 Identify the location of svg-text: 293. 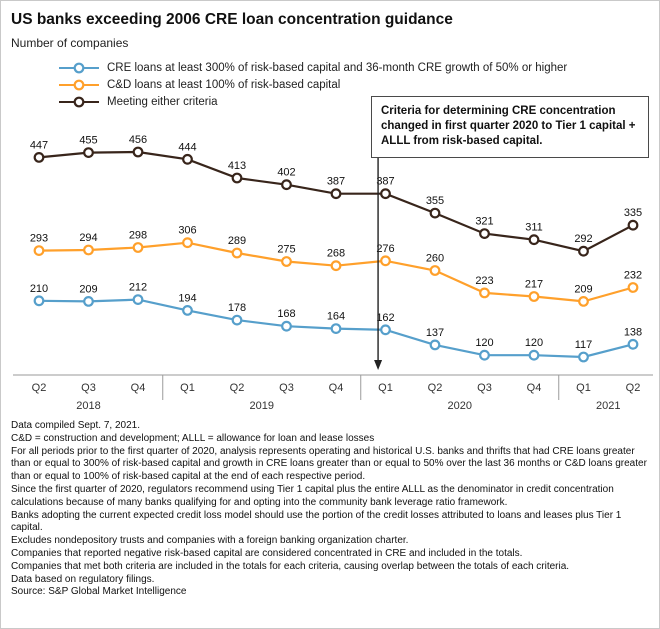
(39, 239).